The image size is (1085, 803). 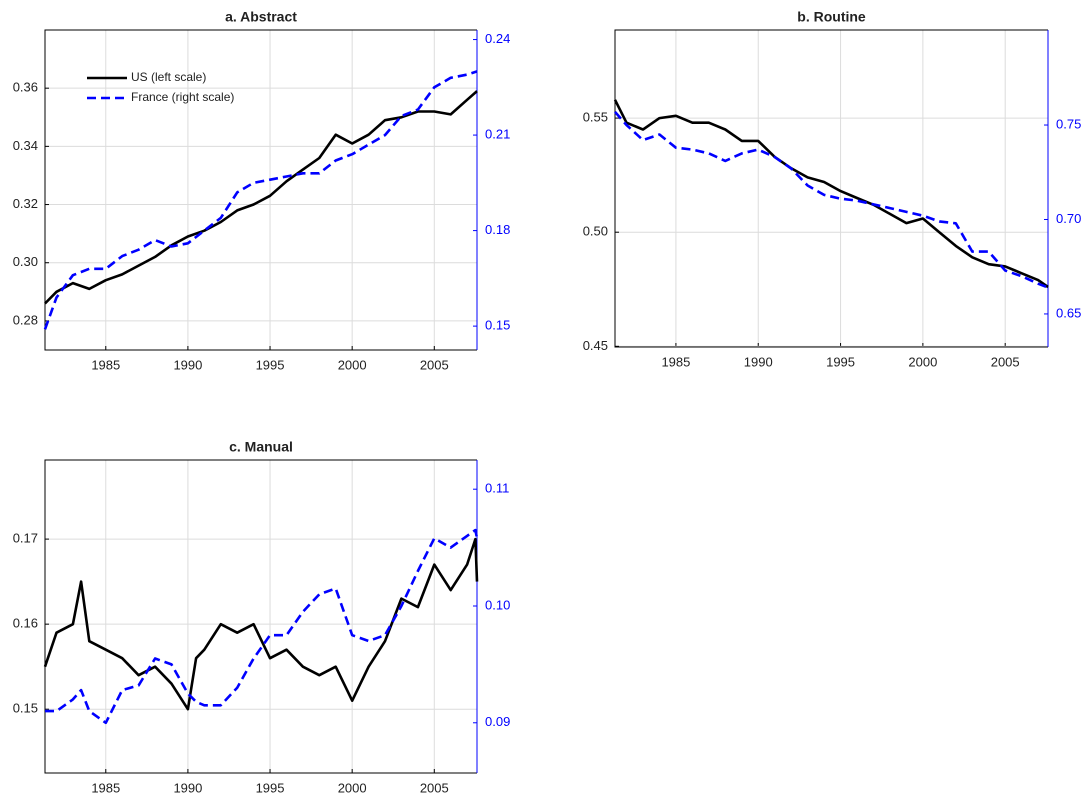 What do you see at coordinates (497, 604) in the screenshot?
I see `y2-tick-label: 0.10` at bounding box center [497, 604].